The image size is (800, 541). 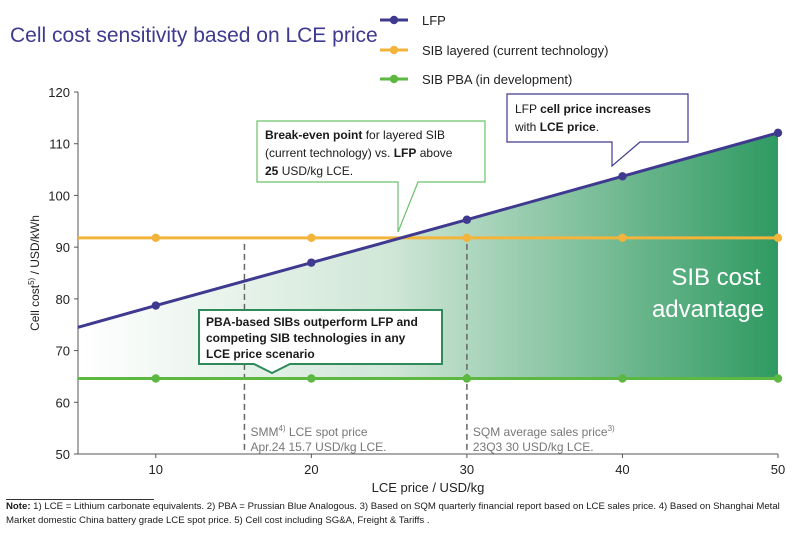 What do you see at coordinates (156, 469) in the screenshot?
I see `x-tick-label: 10` at bounding box center [156, 469].